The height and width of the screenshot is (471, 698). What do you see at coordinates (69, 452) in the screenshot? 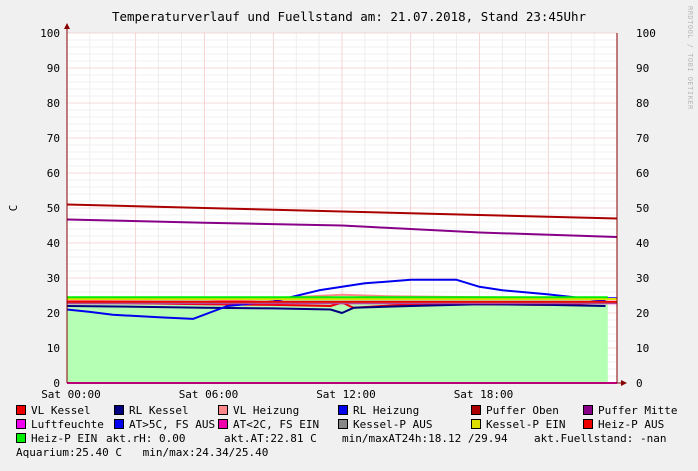
I see `aquarium-readout: Aquarium:25.40 C` at bounding box center [69, 452].